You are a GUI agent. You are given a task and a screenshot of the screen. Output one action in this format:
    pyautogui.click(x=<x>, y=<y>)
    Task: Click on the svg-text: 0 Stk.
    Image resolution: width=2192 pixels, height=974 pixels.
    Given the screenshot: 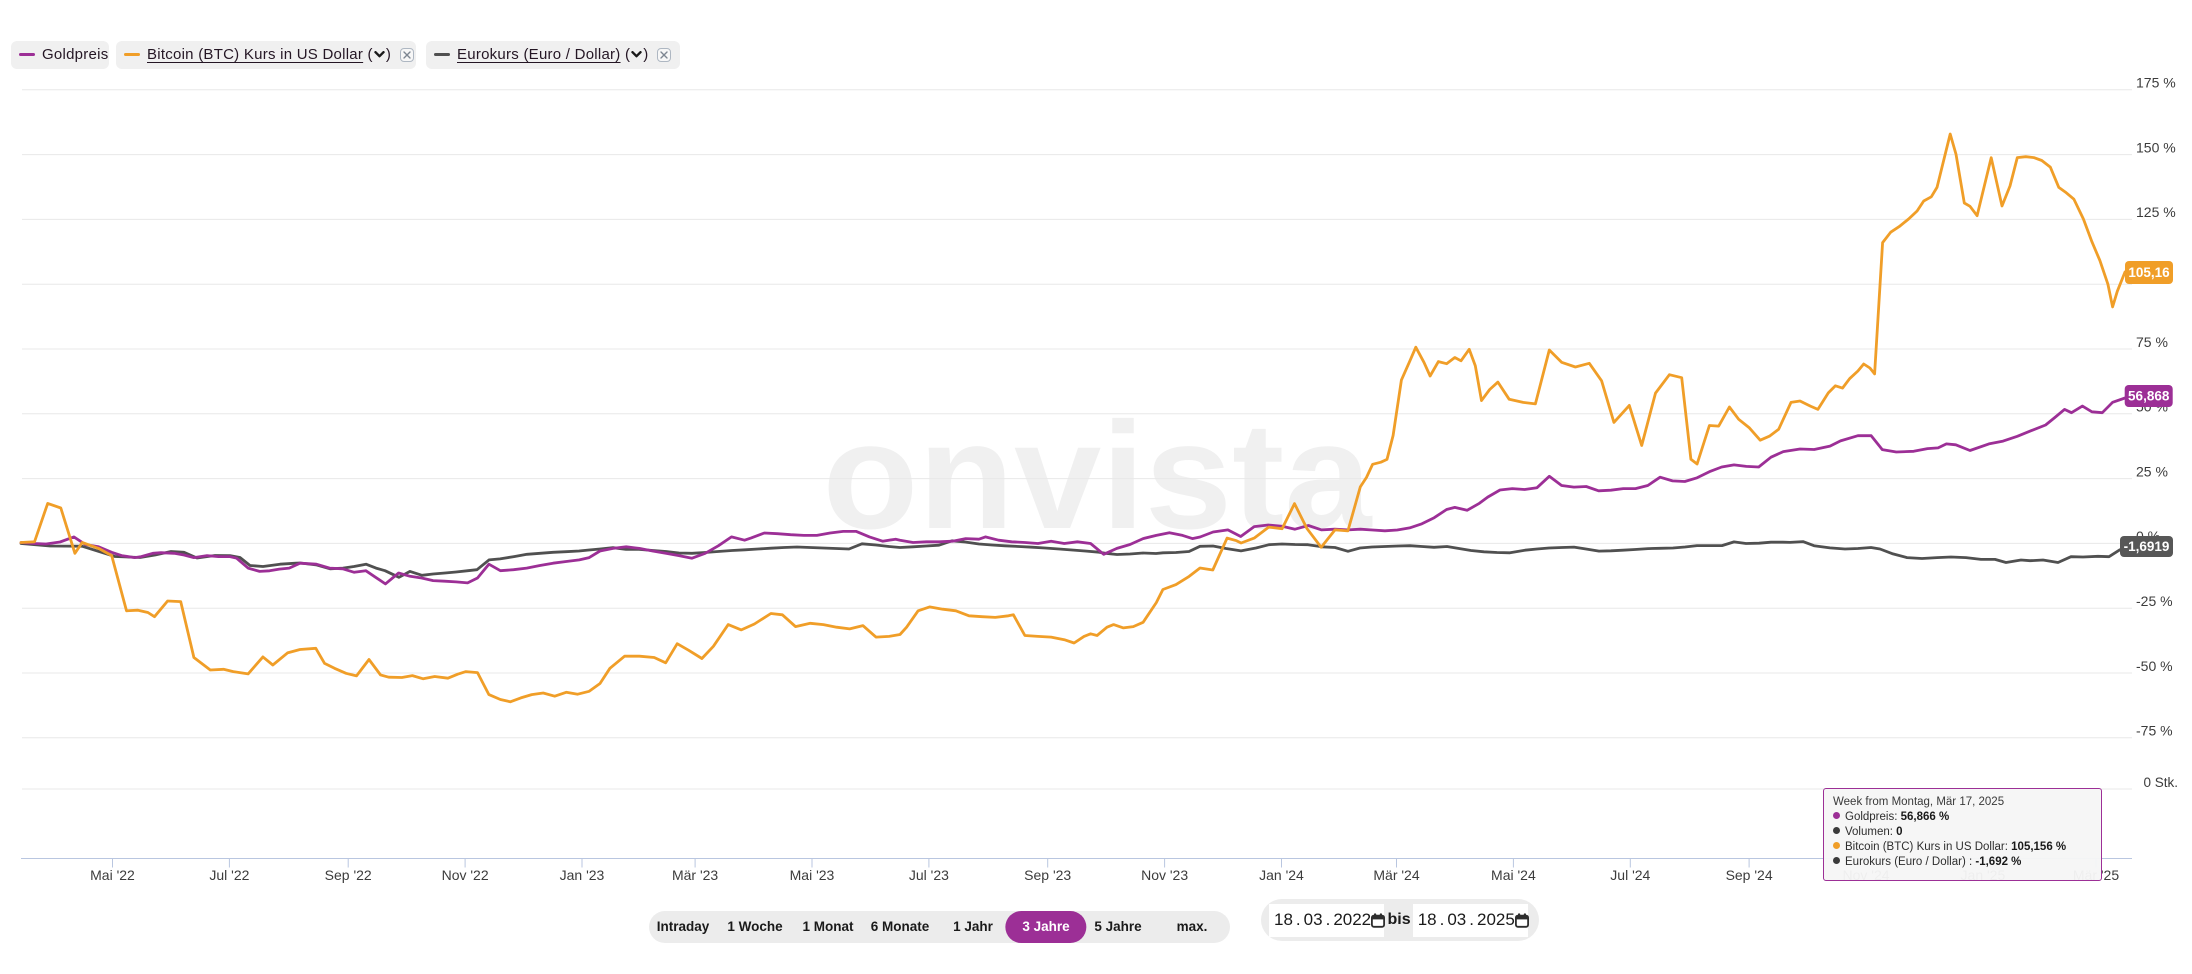 What is the action you would take?
    pyautogui.click(x=2161, y=782)
    